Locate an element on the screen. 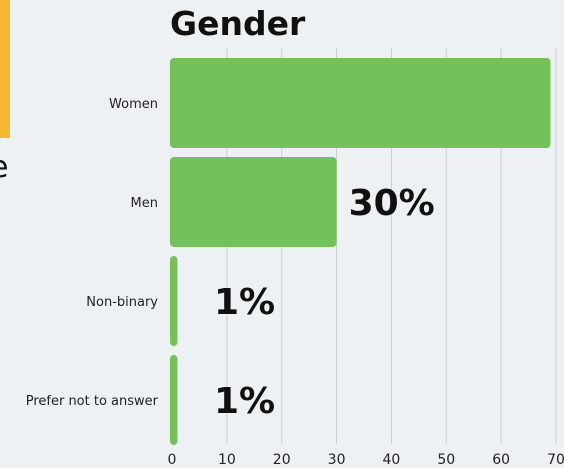 Image resolution: width=564 pixels, height=468 pixels. category-label: Prefer not to answer is located at coordinates (92, 401).